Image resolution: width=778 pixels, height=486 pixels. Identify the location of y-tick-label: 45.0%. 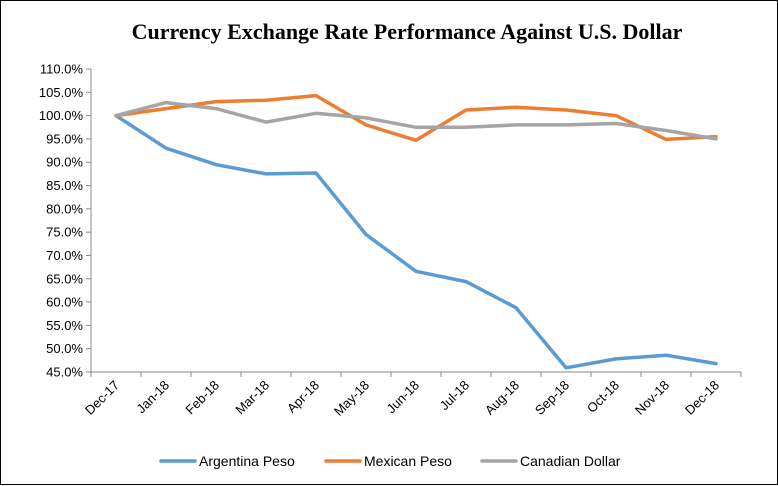
(64, 372).